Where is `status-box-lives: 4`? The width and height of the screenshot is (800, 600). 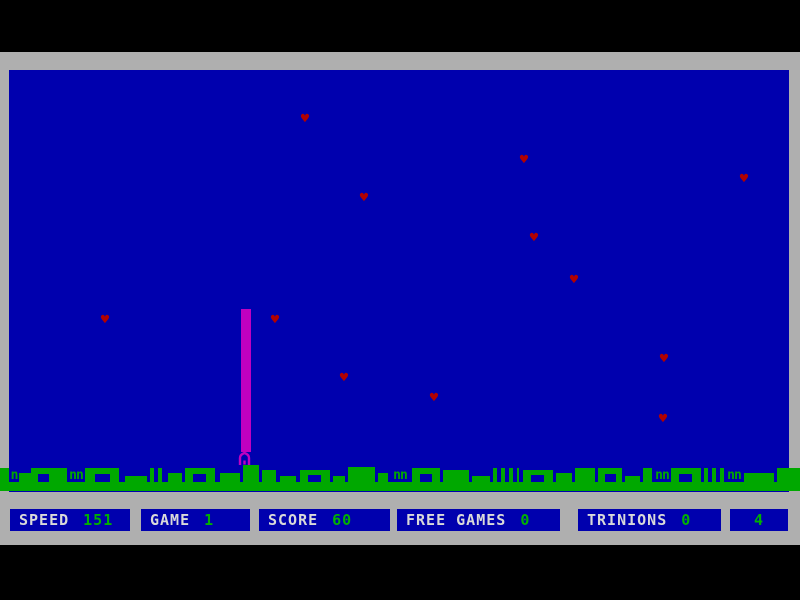 status-box-lives: 4 is located at coordinates (759, 520).